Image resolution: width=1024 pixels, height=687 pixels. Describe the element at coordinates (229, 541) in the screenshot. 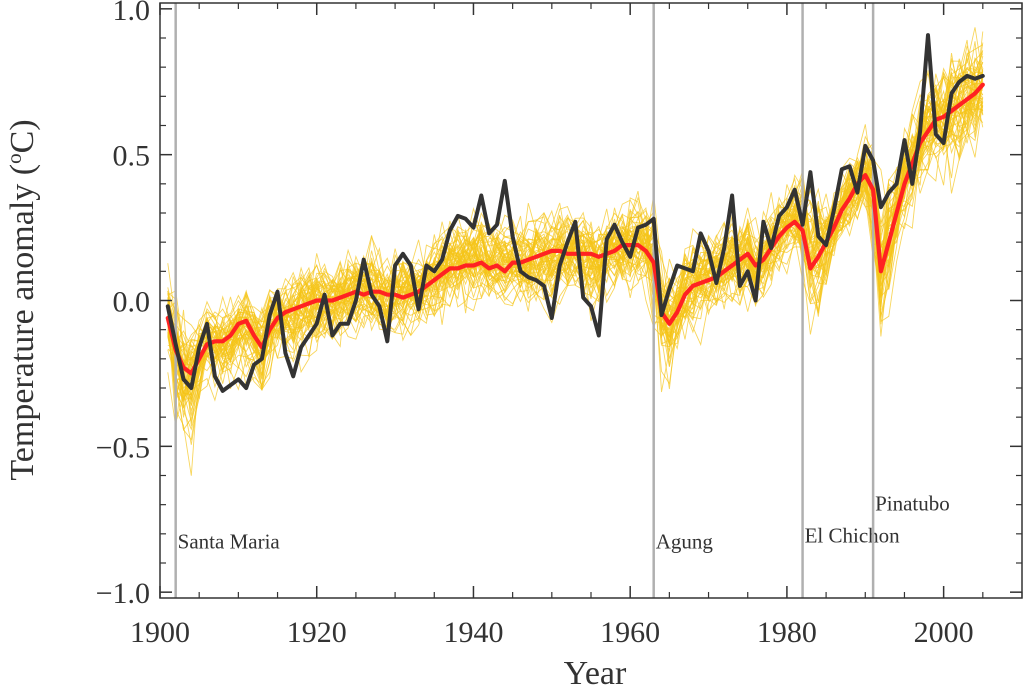

I see `volcano-label: Santa Maria` at that location.